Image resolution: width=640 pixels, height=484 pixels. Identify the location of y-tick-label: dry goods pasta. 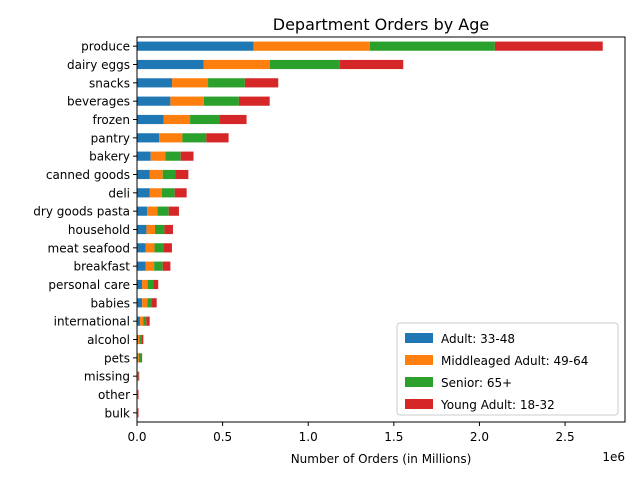
(81, 212).